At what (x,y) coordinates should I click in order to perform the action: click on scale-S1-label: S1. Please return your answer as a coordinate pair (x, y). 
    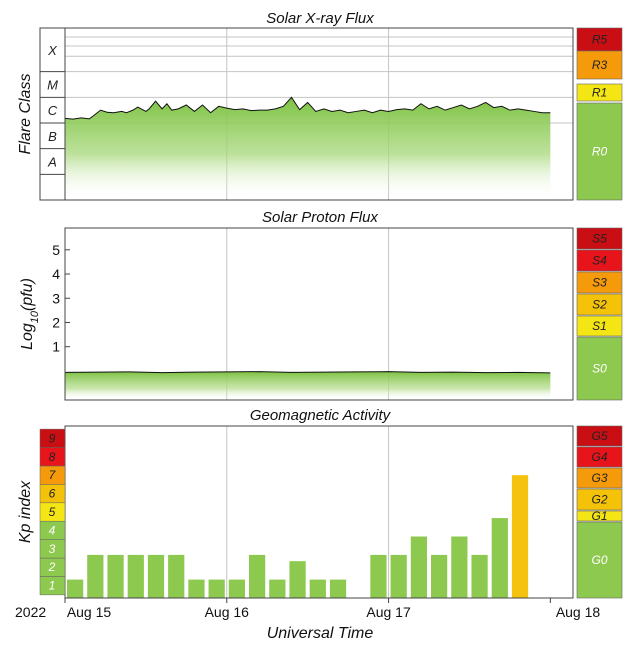
    Looking at the image, I should click on (599, 326).